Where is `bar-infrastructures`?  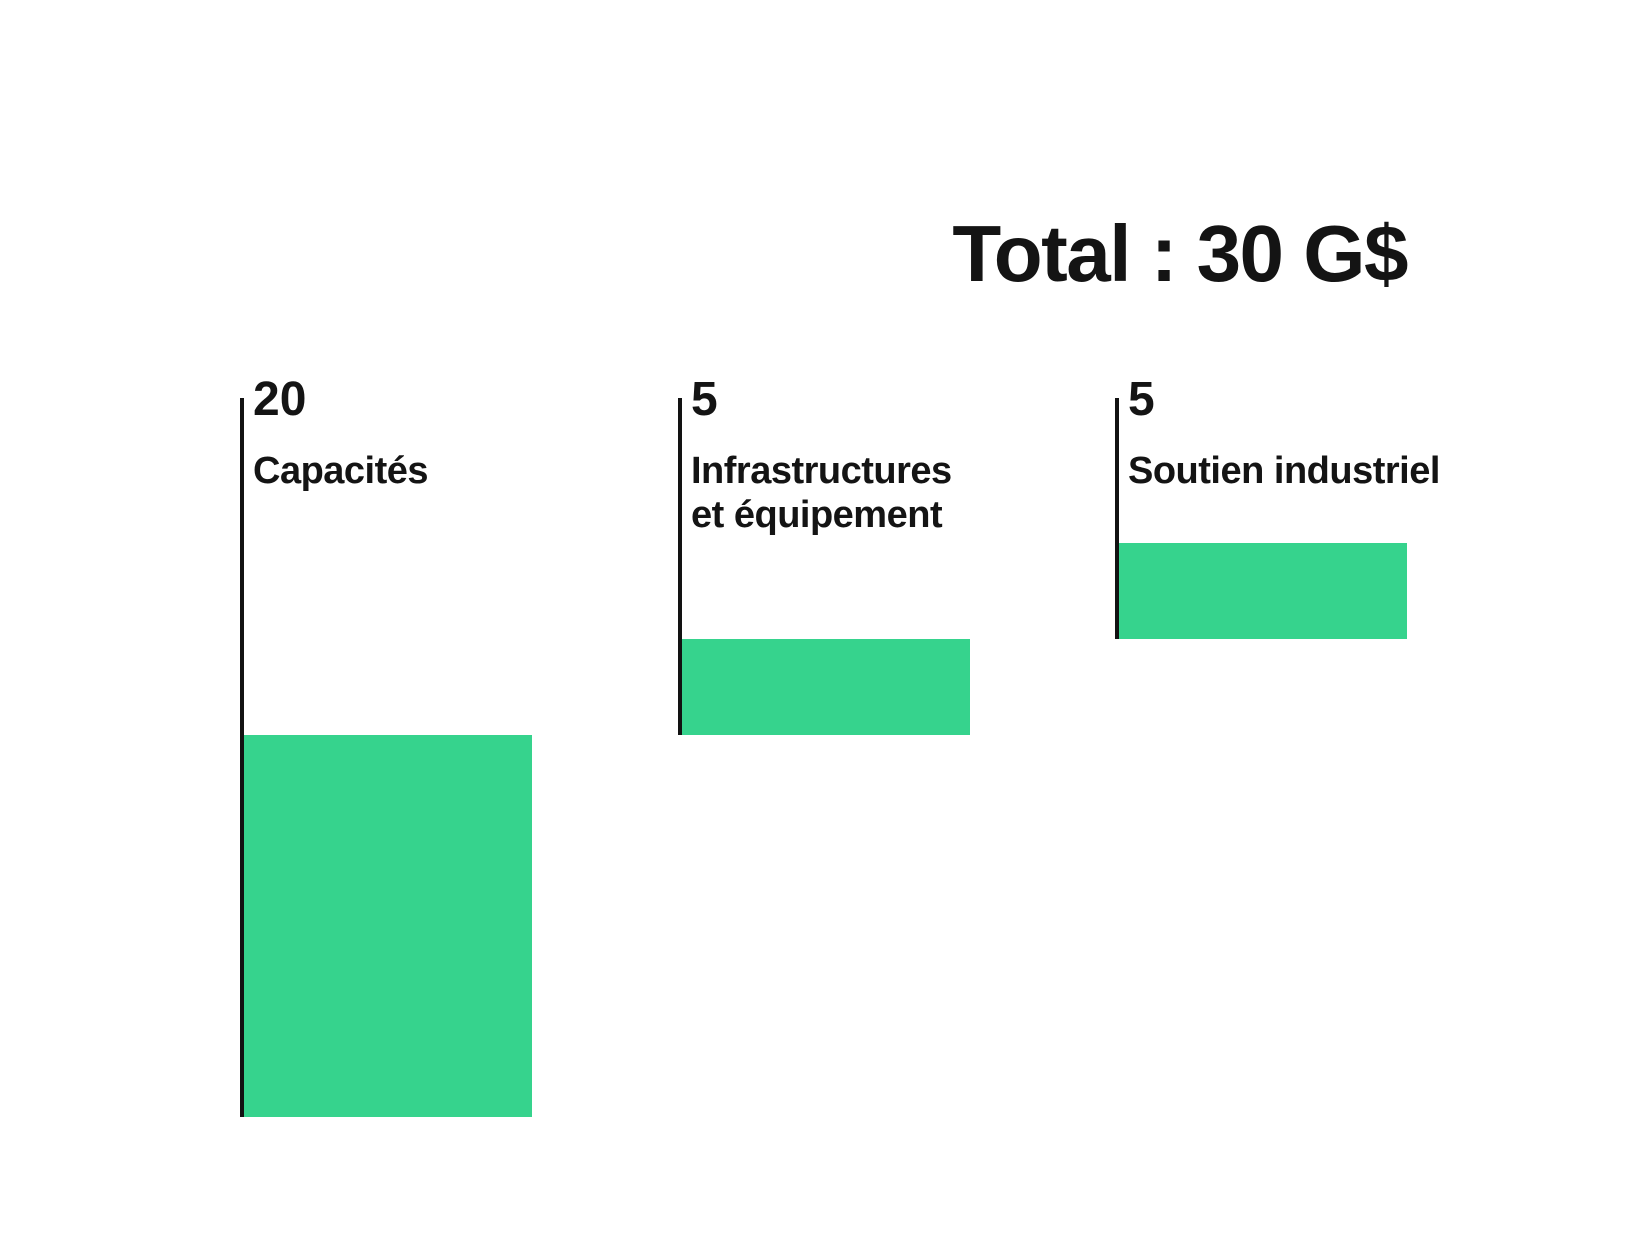
bar-infrastructures is located at coordinates (826, 687).